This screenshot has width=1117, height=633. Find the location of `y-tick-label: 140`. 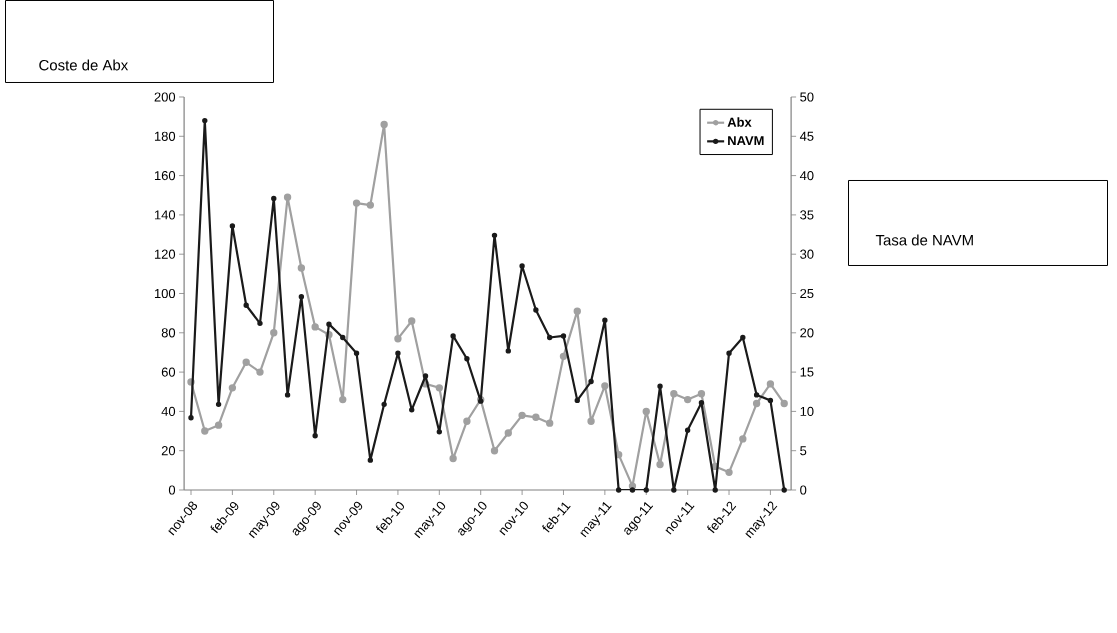

y-tick-label: 140 is located at coordinates (165, 215).